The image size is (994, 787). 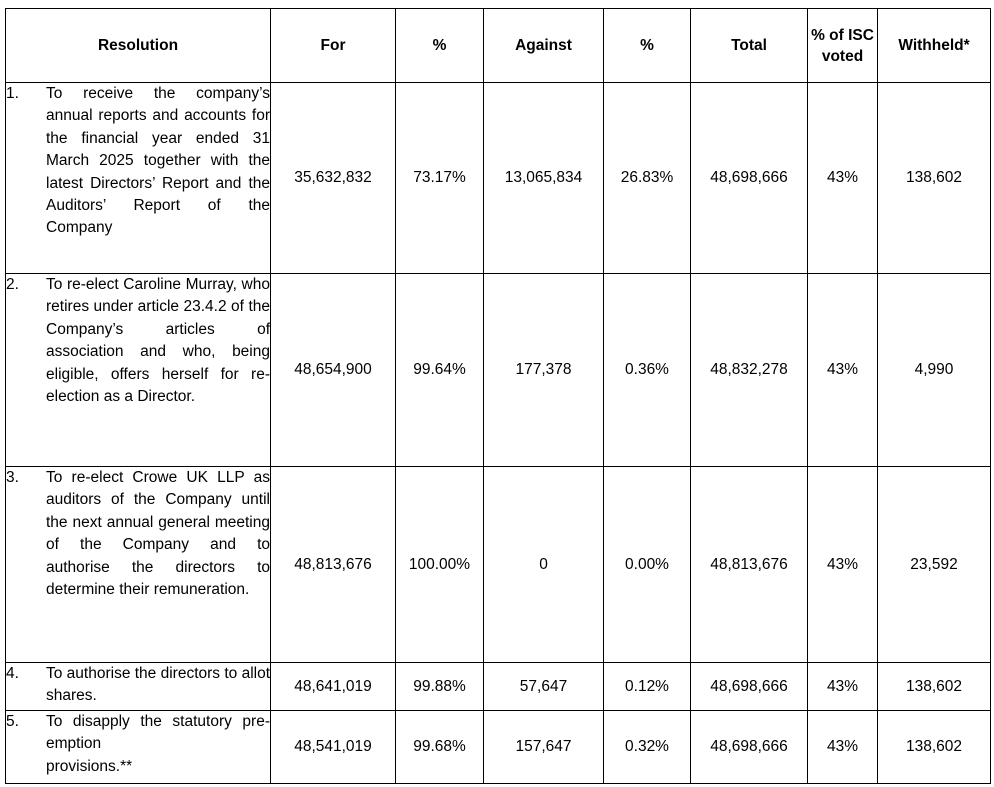 What do you see at coordinates (439, 178) in the screenshot?
I see `for-pct-cell: 73.17%` at bounding box center [439, 178].